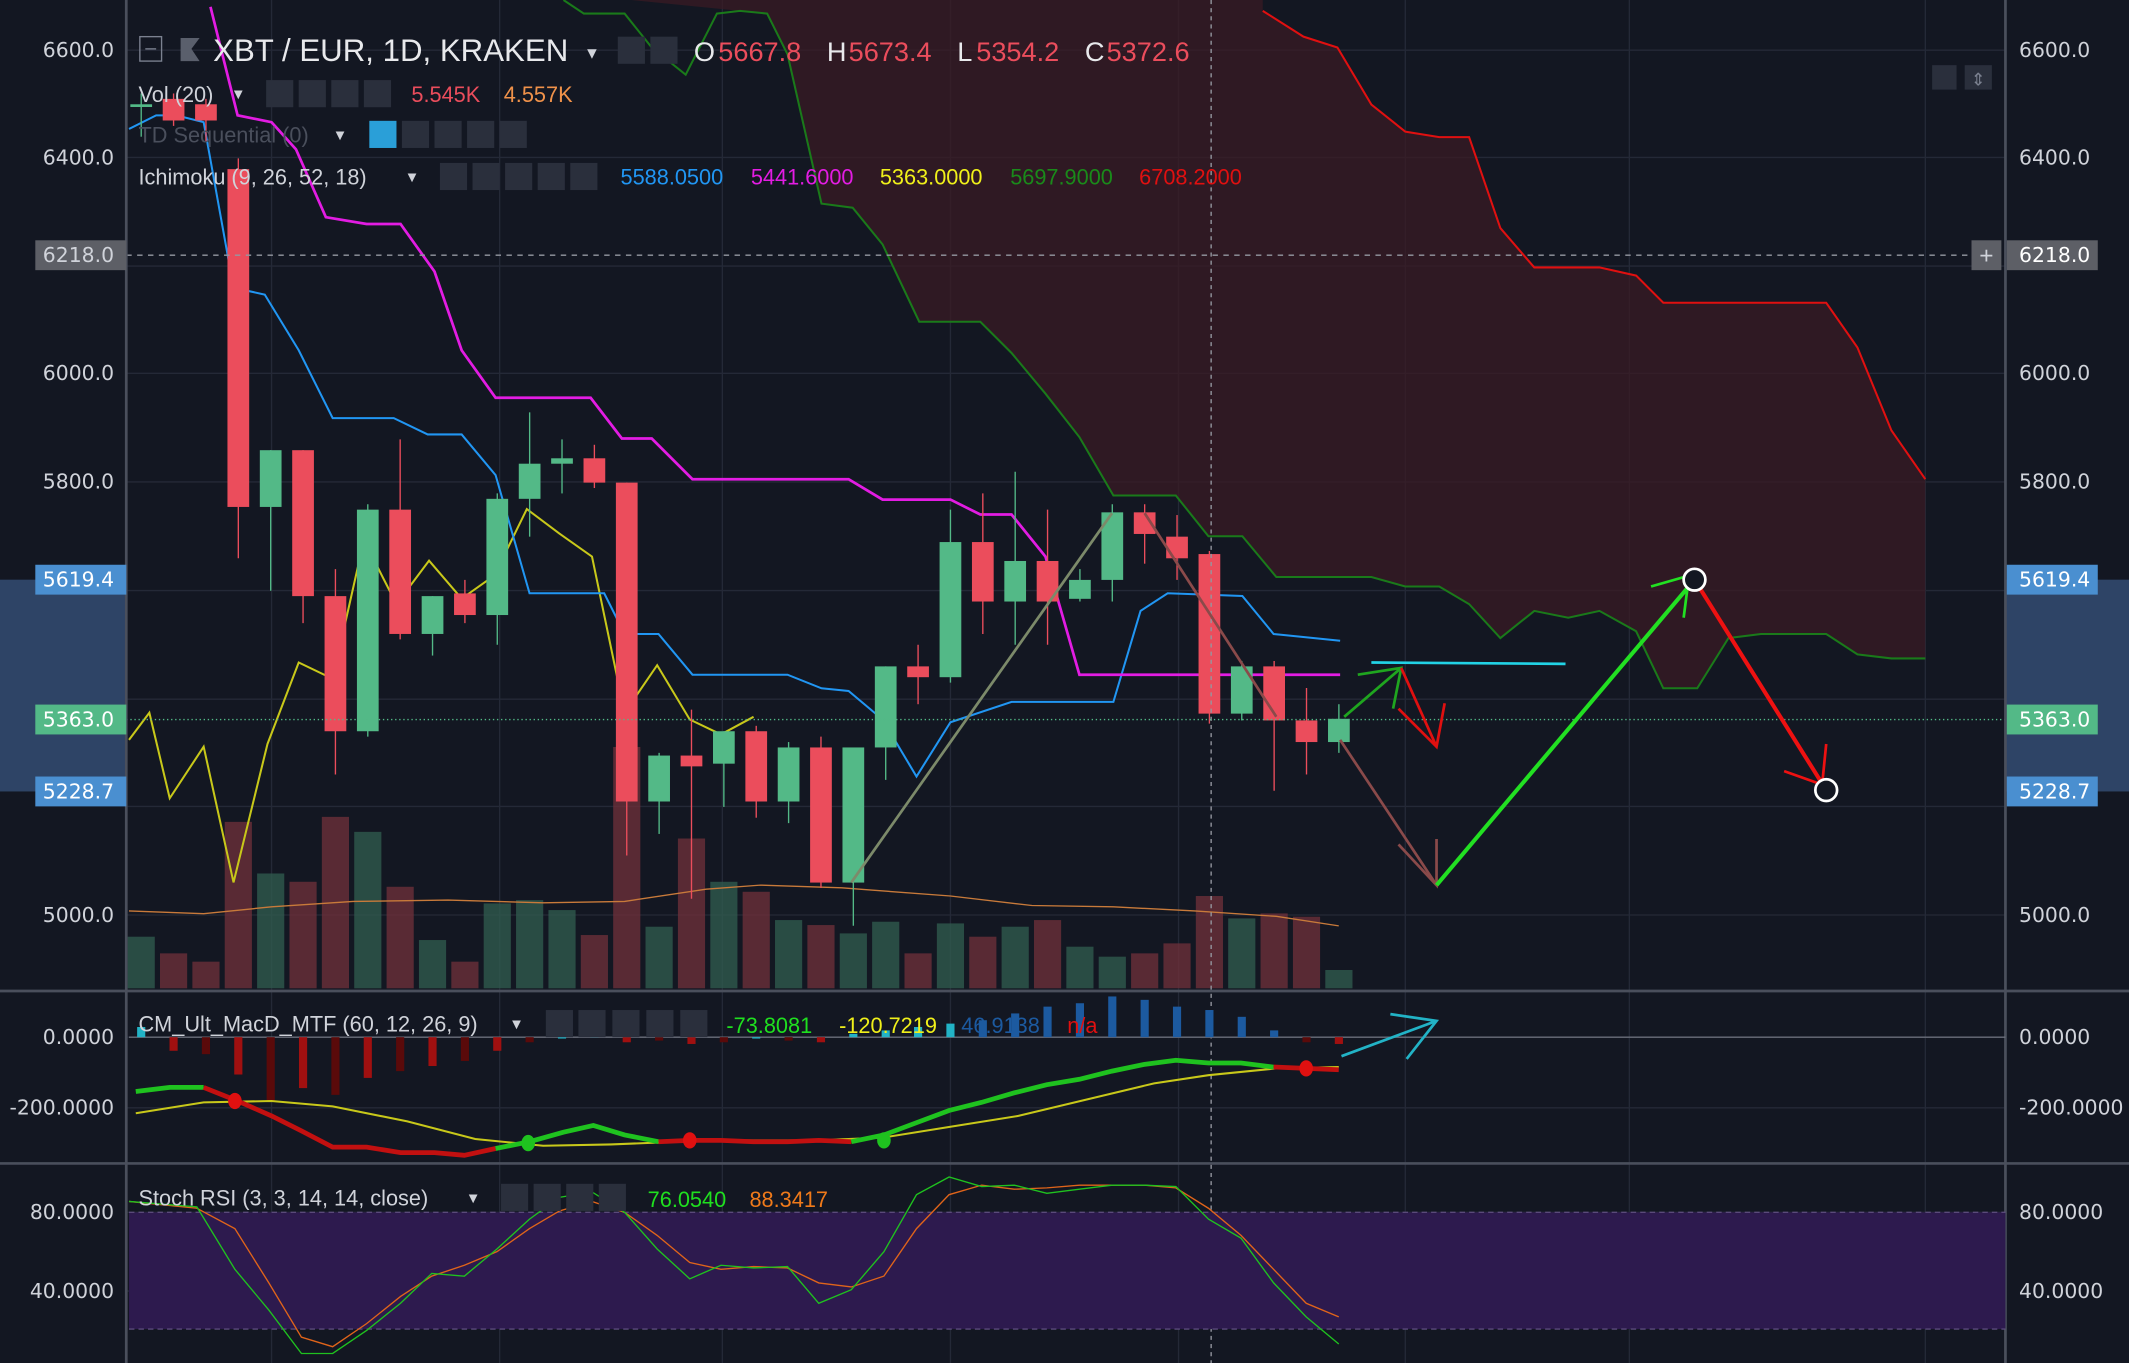 The width and height of the screenshot is (2129, 1363). What do you see at coordinates (1389, 1038) in the screenshot?
I see `macd-arrow-drawing` at bounding box center [1389, 1038].